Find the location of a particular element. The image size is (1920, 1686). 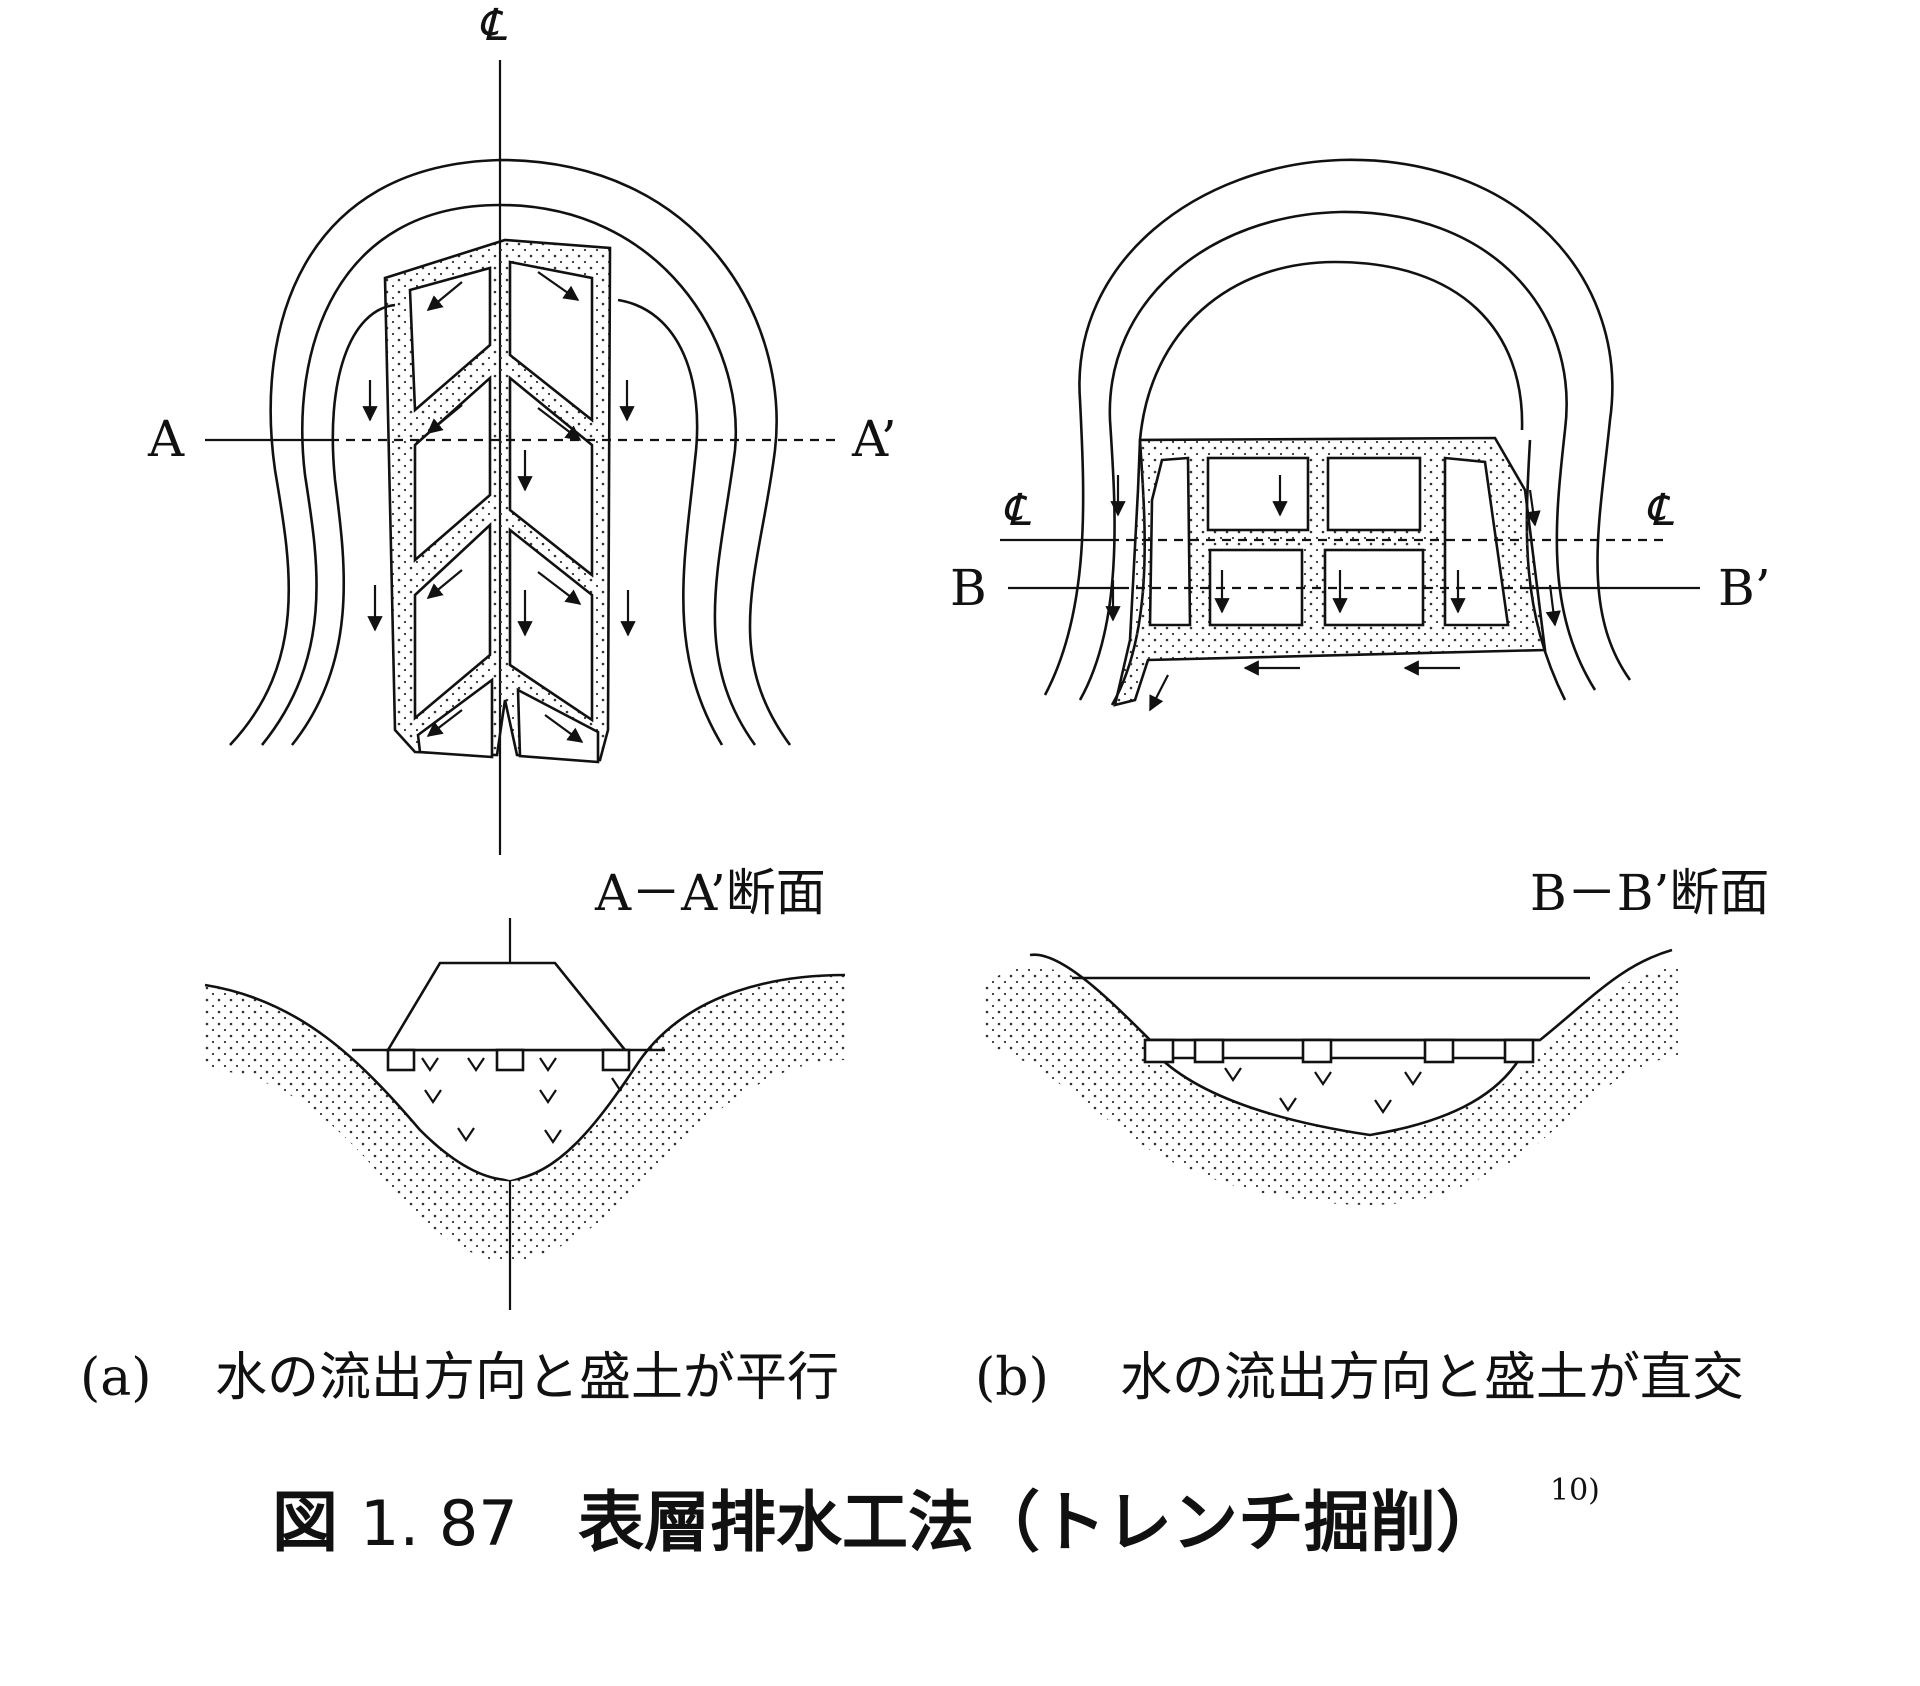

panel-b-soil-band is located at coordinates (1332, 1085).